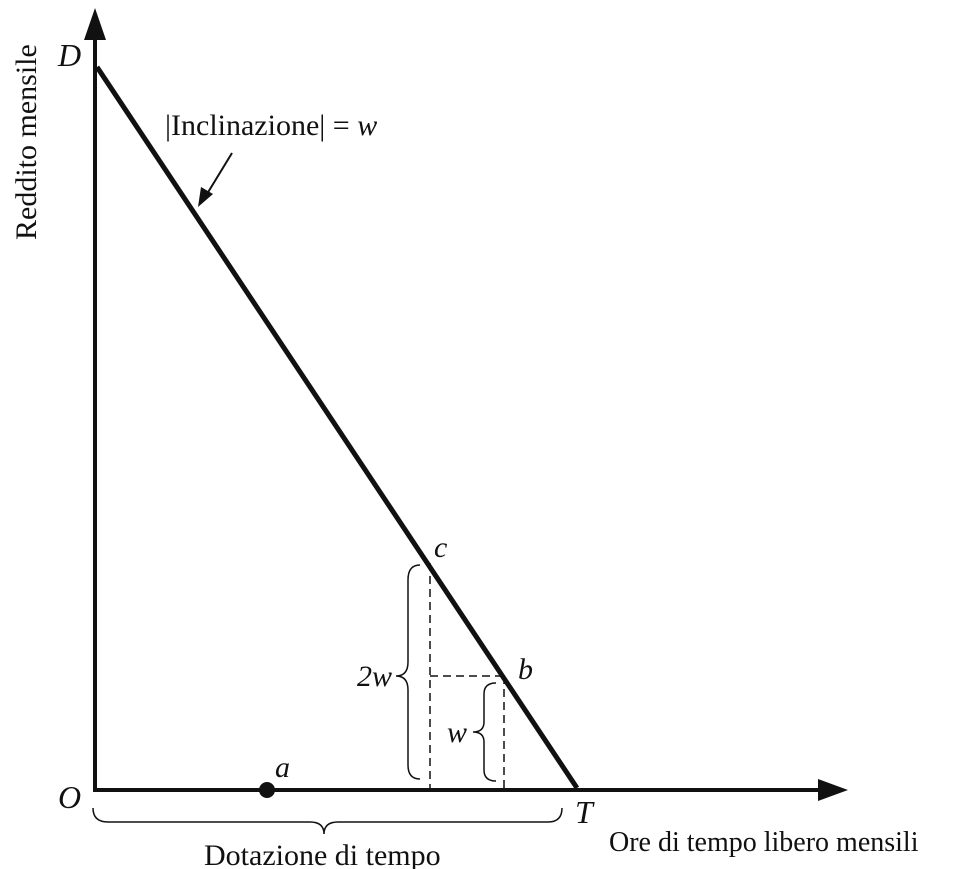 Image resolution: width=963 pixels, height=869 pixels. What do you see at coordinates (267, 790) in the screenshot?
I see `point-a-marker` at bounding box center [267, 790].